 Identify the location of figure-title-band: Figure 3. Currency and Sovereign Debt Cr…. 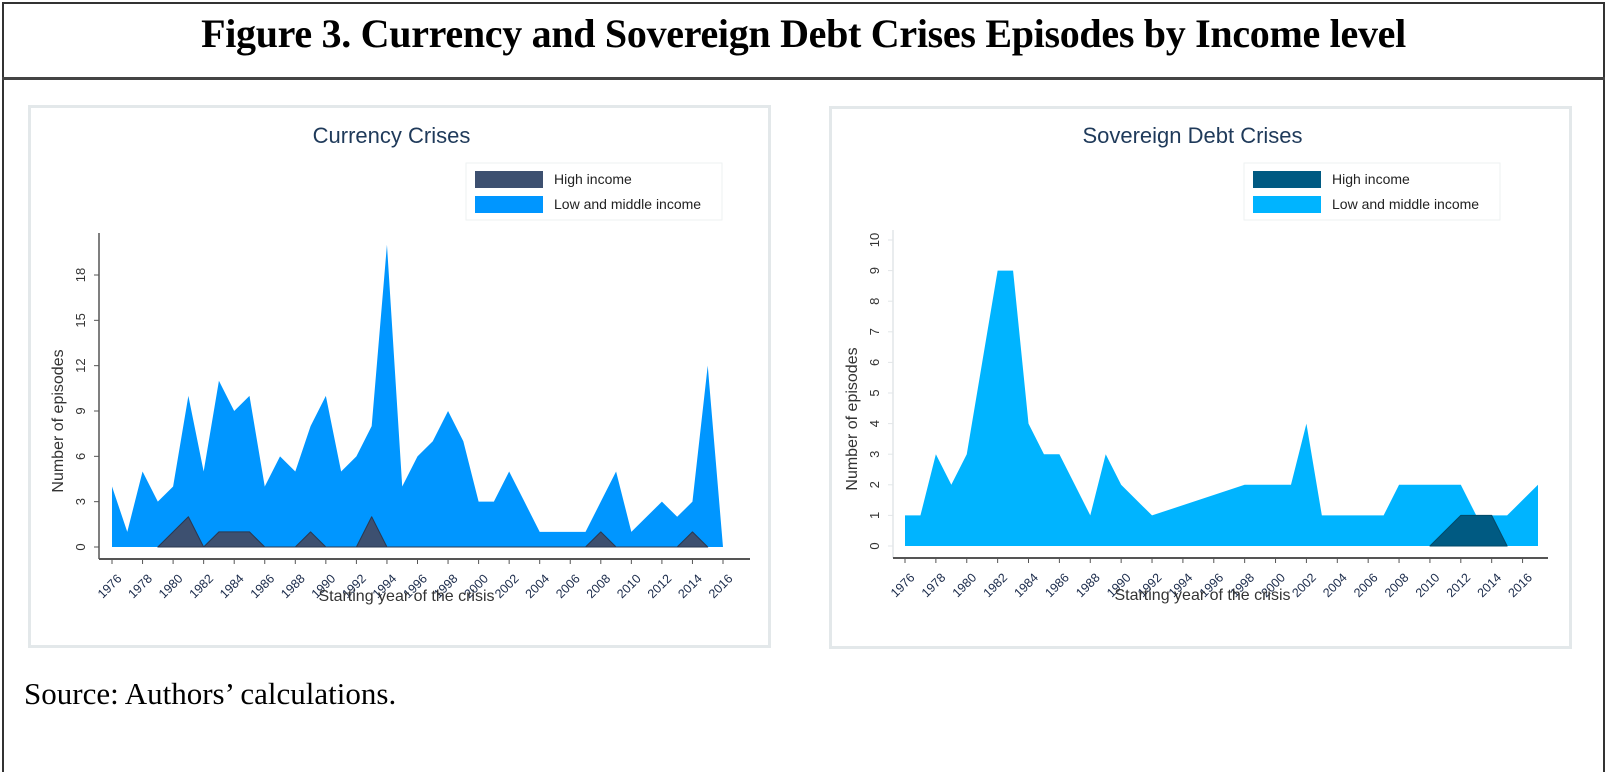
(803, 41).